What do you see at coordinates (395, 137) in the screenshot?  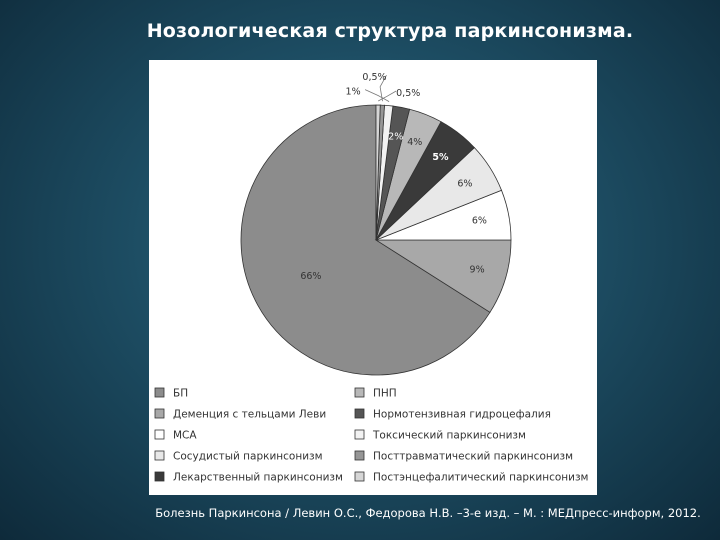 I see `slice-data-label: 2%` at bounding box center [395, 137].